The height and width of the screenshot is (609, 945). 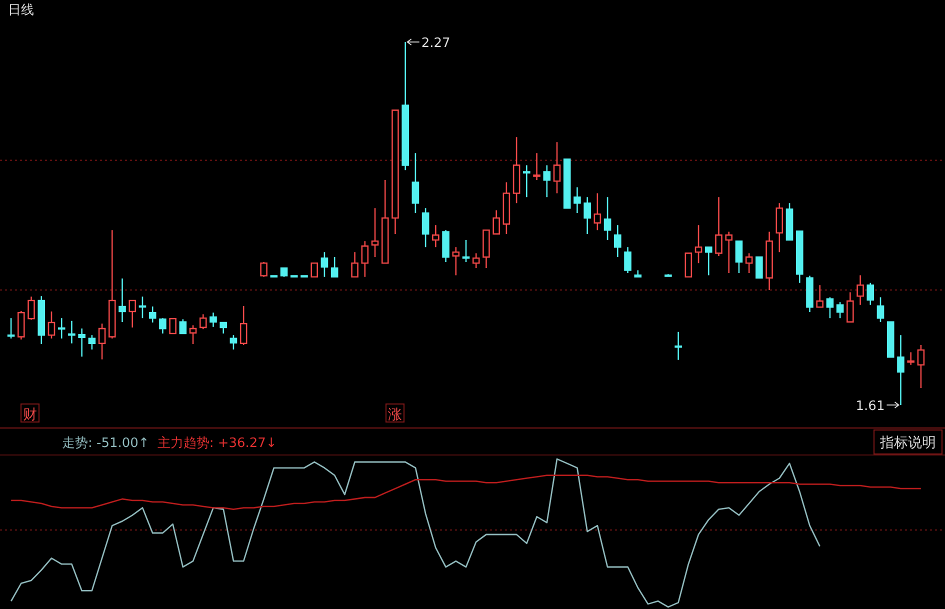 I want to click on text: 走势: -51.00↑, so click(x=106, y=443).